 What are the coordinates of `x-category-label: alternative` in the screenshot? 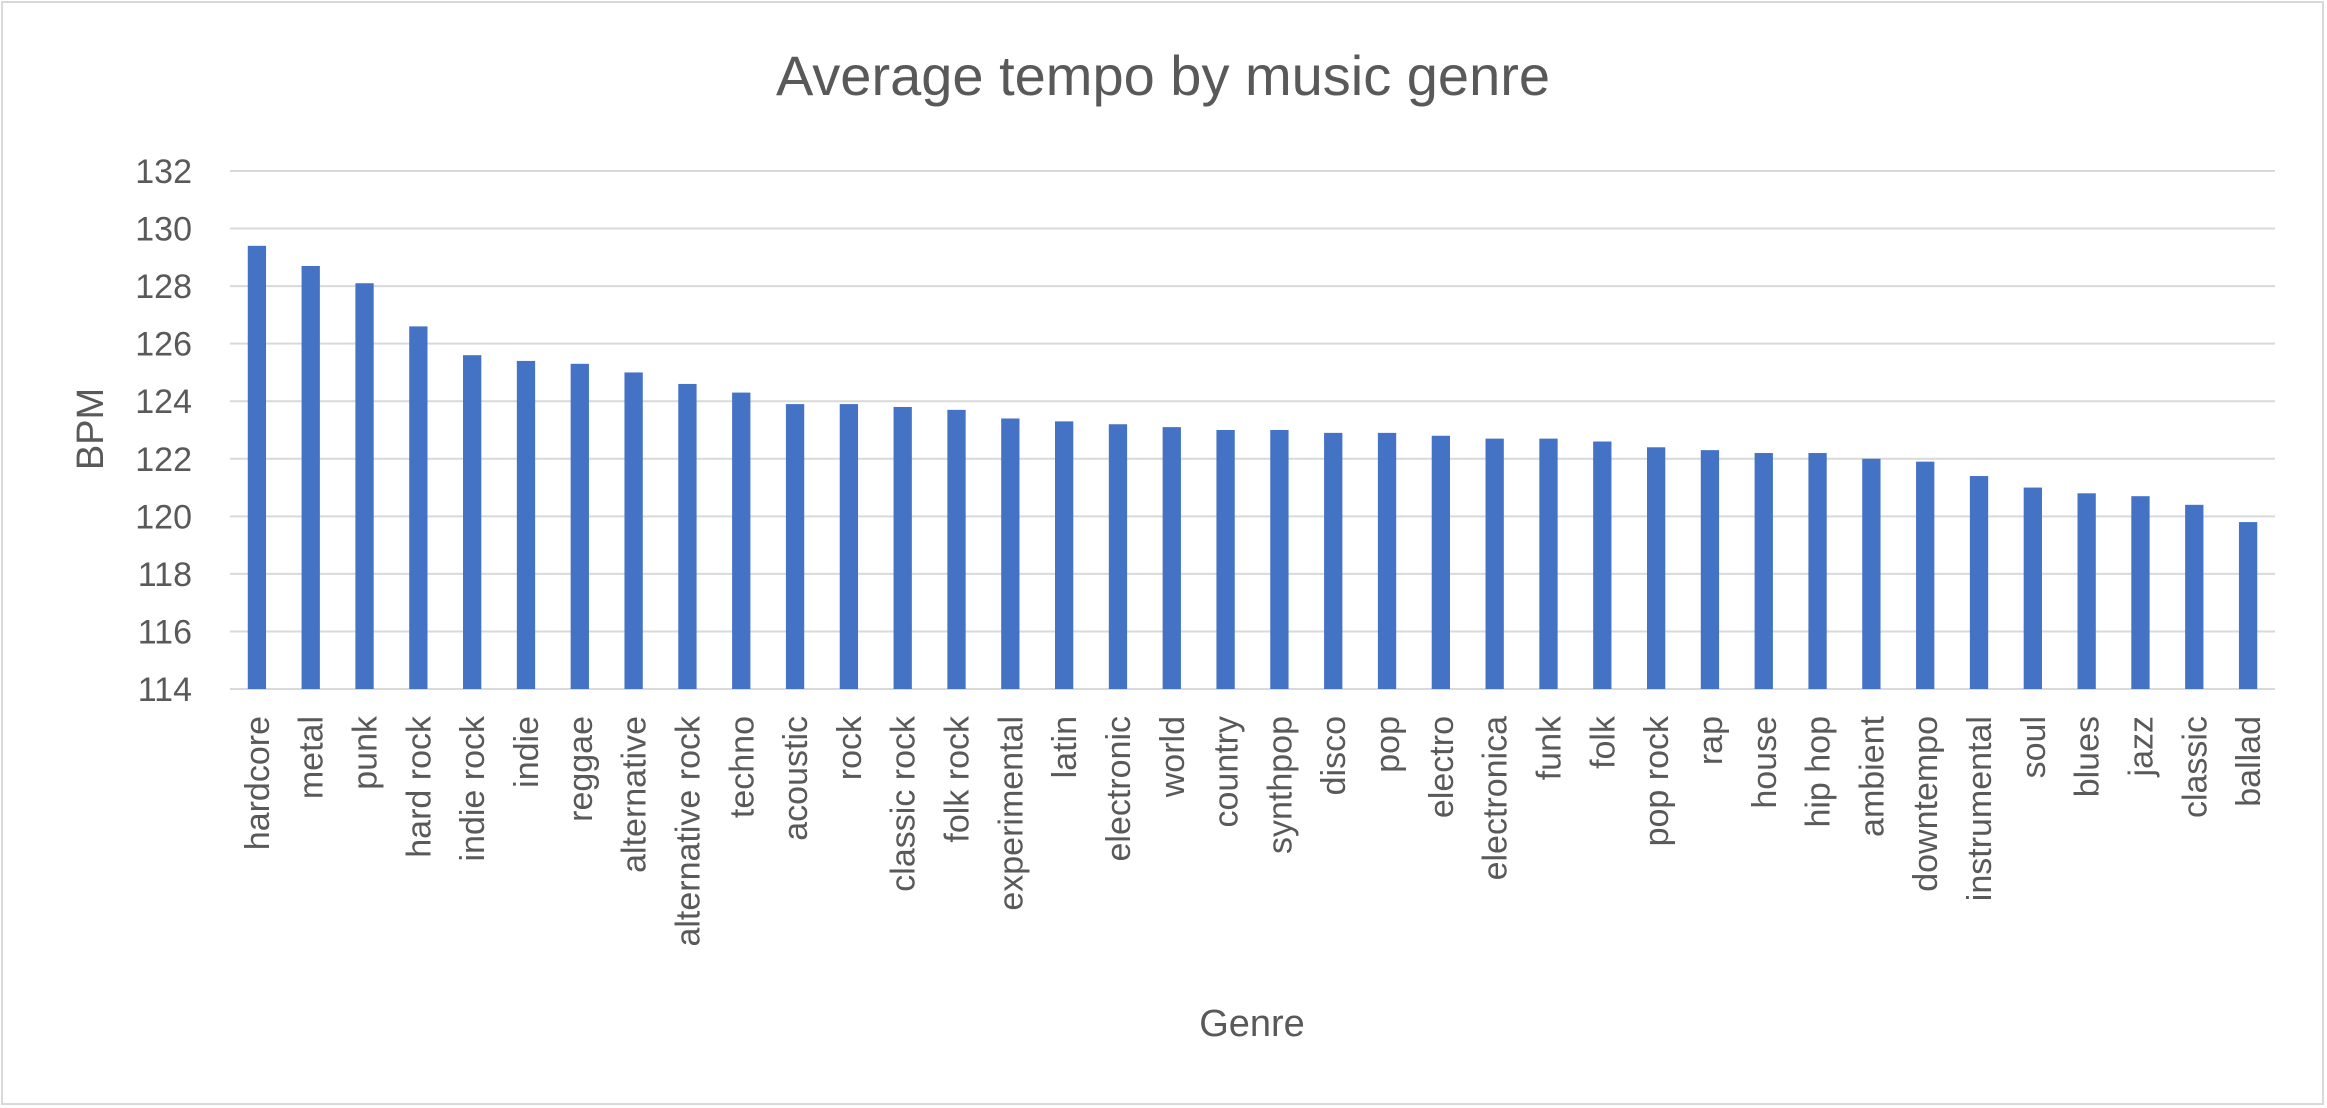 It's located at (635, 794).